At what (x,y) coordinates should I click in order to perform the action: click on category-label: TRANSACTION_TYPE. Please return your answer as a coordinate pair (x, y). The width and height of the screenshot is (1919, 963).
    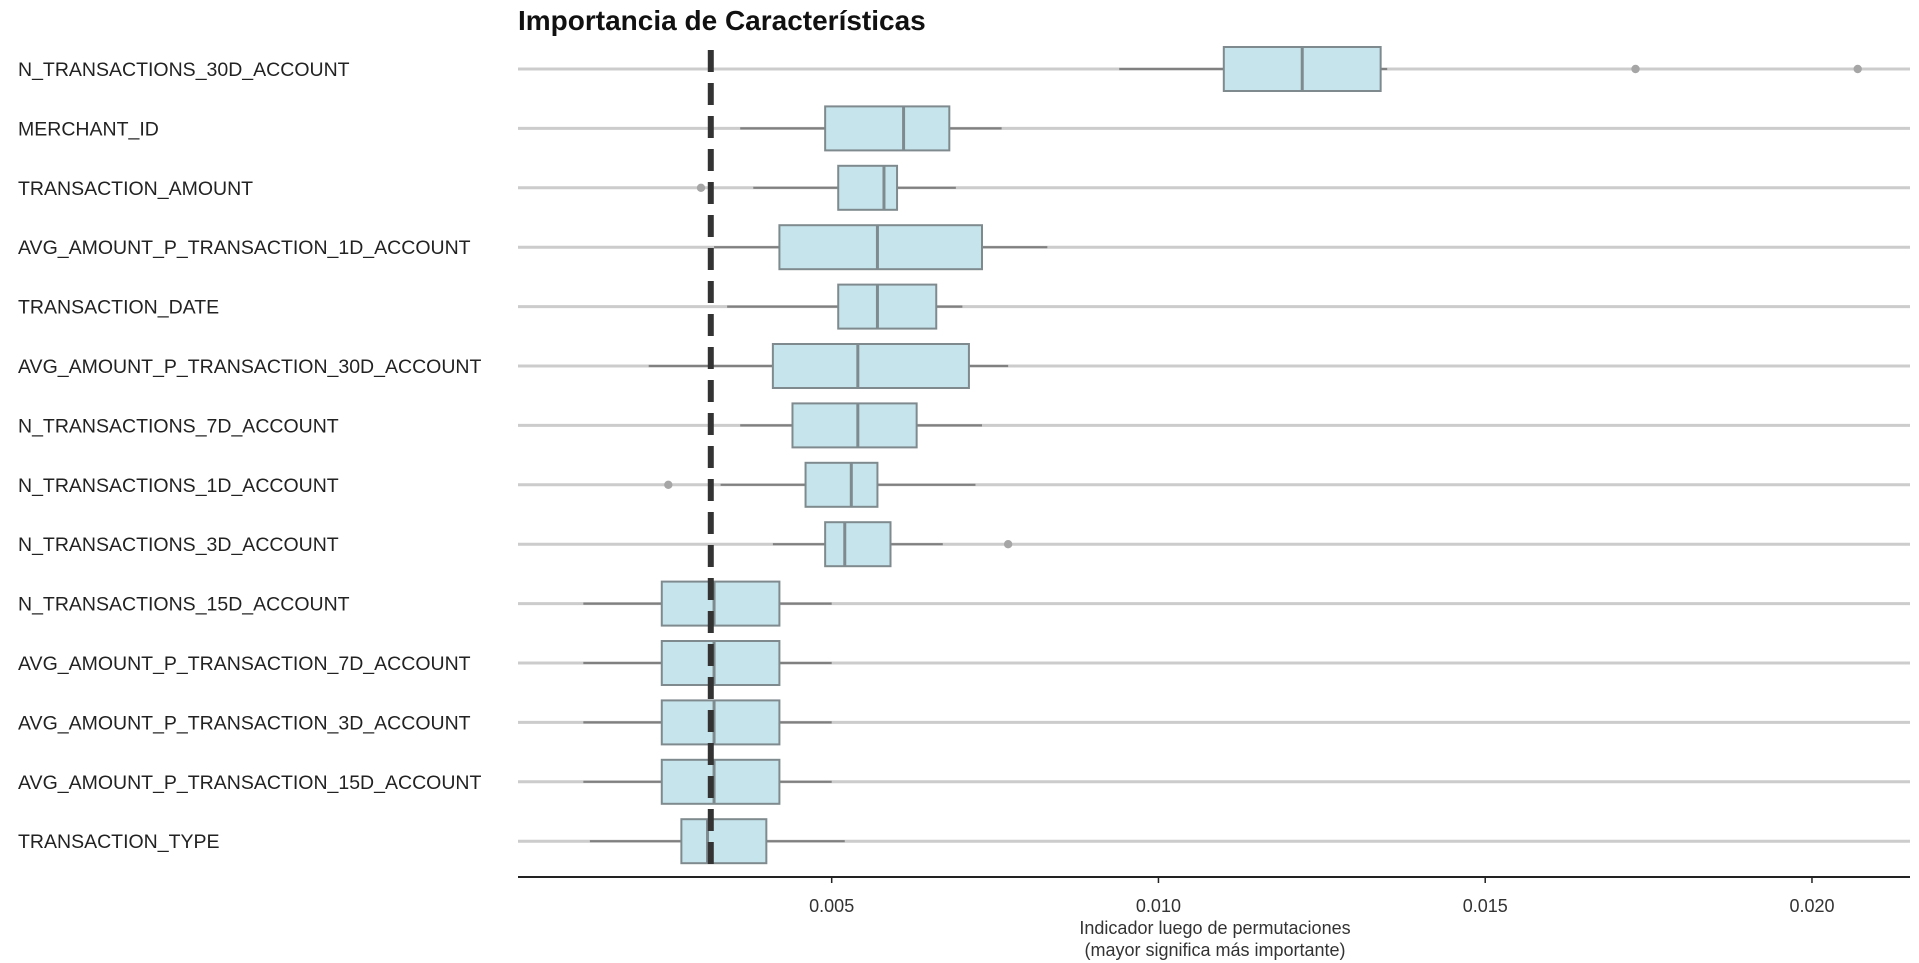
    Looking at the image, I should click on (119, 842).